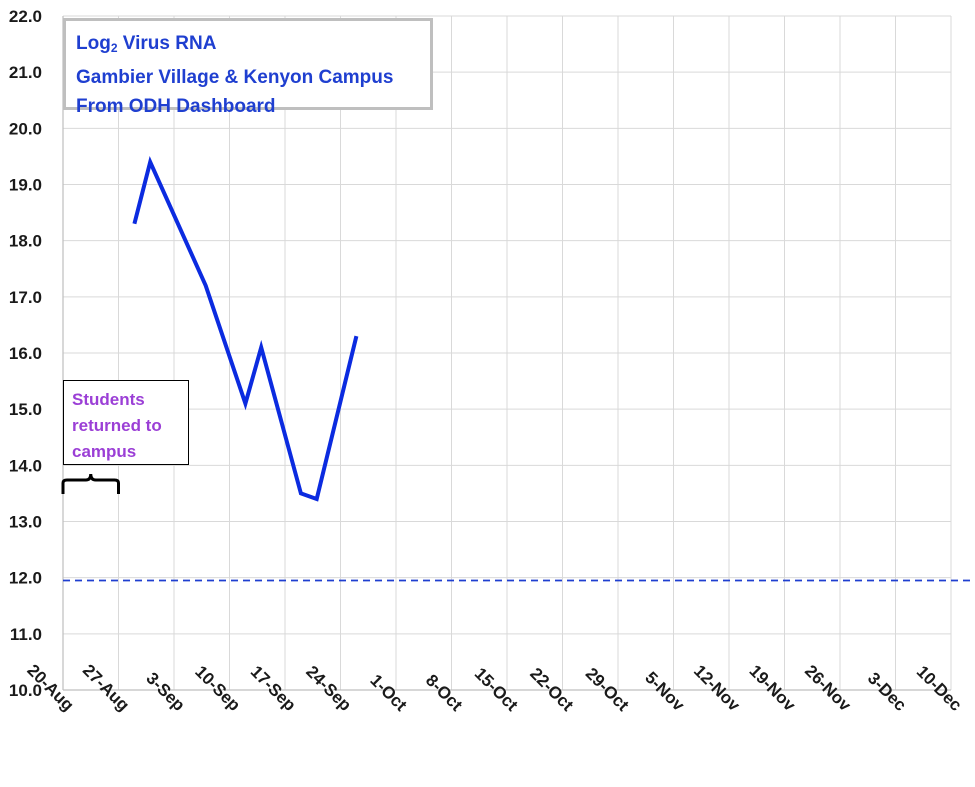 The width and height of the screenshot is (975, 787). Describe the element at coordinates (664, 691) in the screenshot. I see `x-tick-label: 5-Nov` at that location.